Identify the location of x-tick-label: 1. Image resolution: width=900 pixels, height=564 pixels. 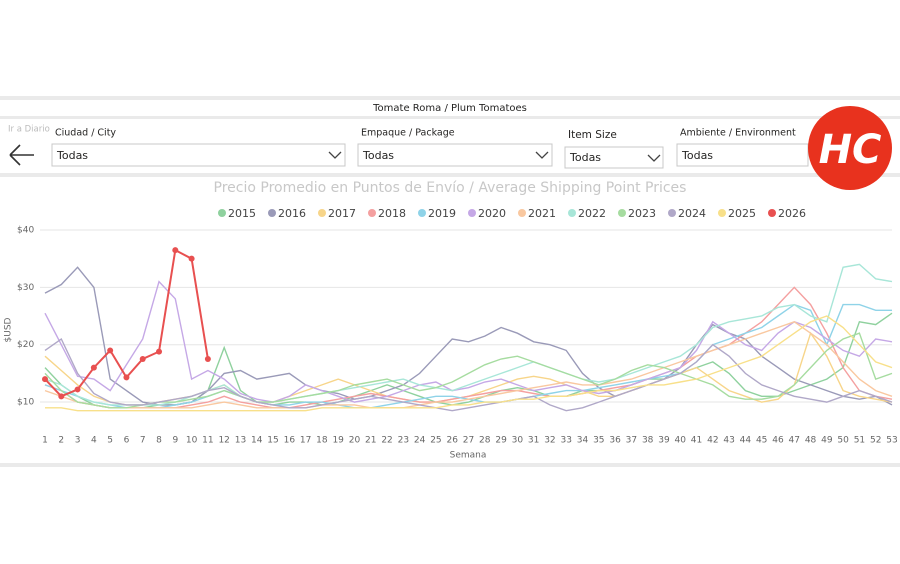
(45, 441).